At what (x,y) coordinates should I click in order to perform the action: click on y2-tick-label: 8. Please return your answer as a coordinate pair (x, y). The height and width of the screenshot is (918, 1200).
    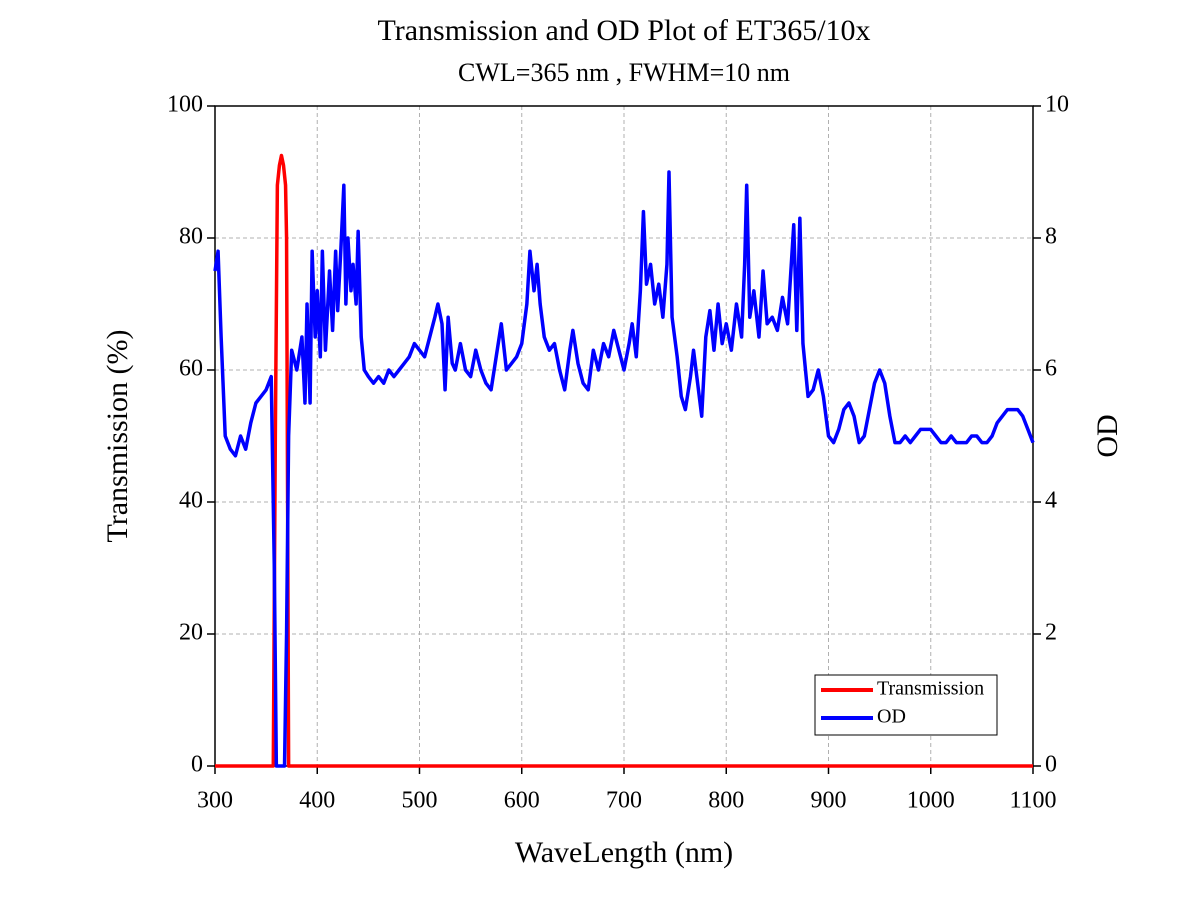
    Looking at the image, I should click on (1051, 237).